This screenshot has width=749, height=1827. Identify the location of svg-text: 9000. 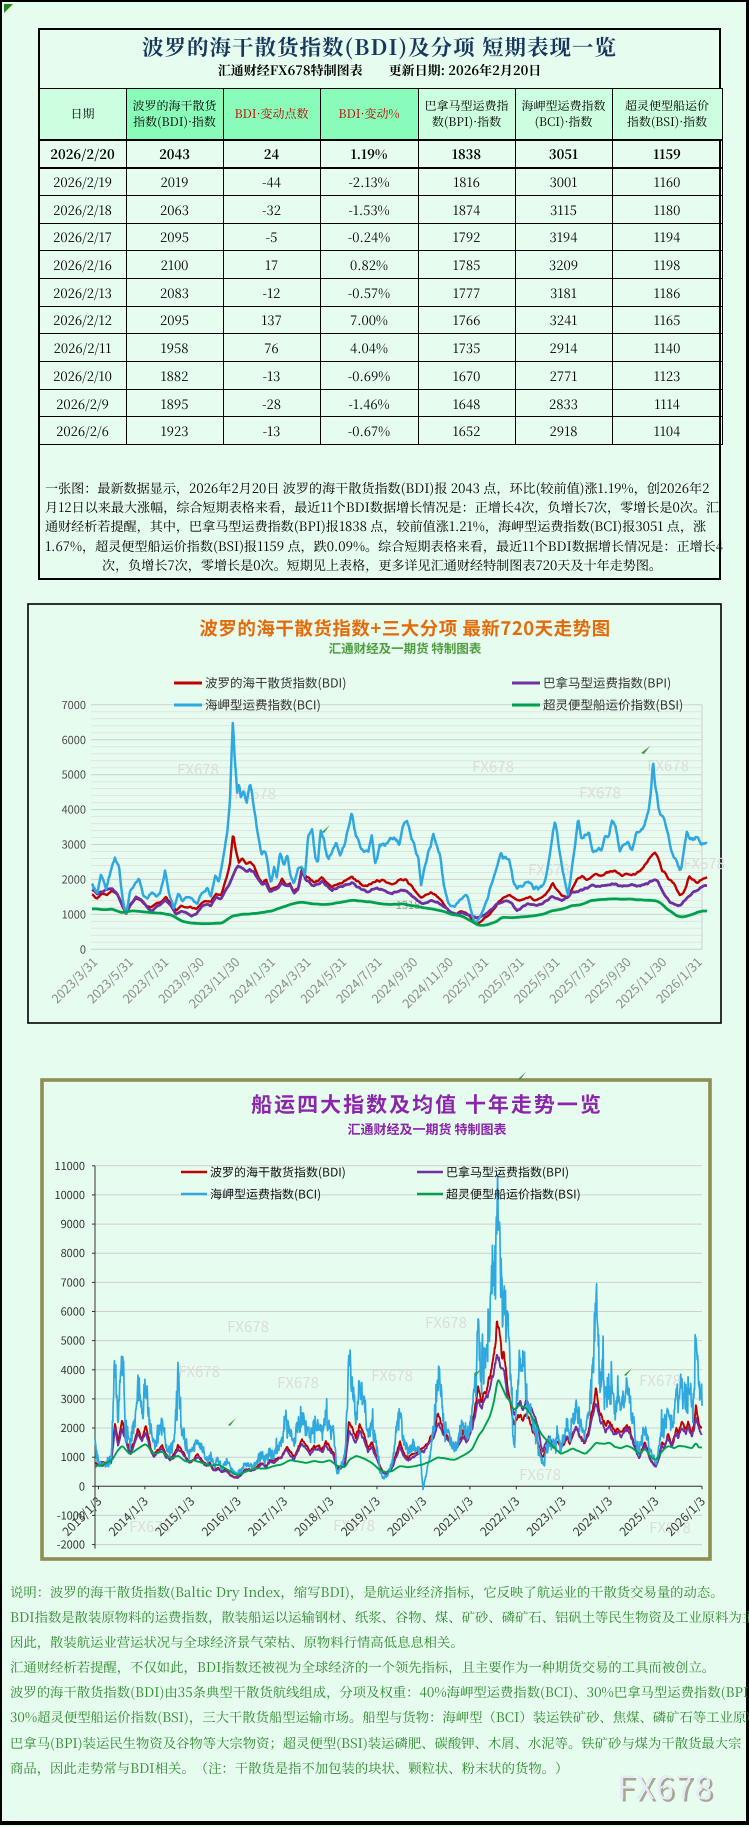
(73, 1224).